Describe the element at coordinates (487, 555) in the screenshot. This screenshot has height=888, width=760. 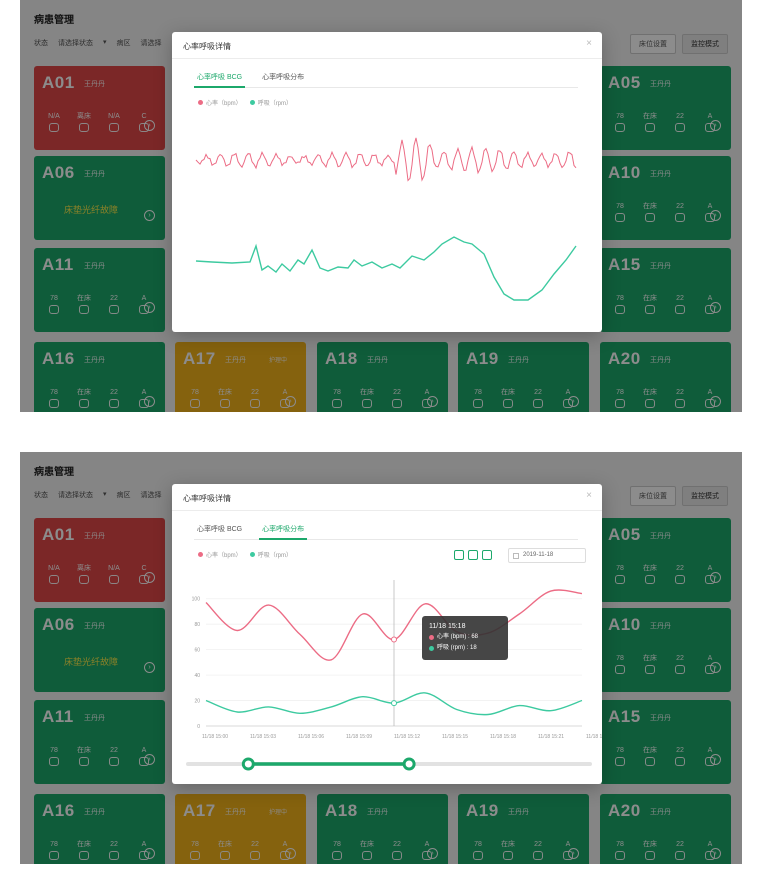
I see `save-image-icon` at that location.